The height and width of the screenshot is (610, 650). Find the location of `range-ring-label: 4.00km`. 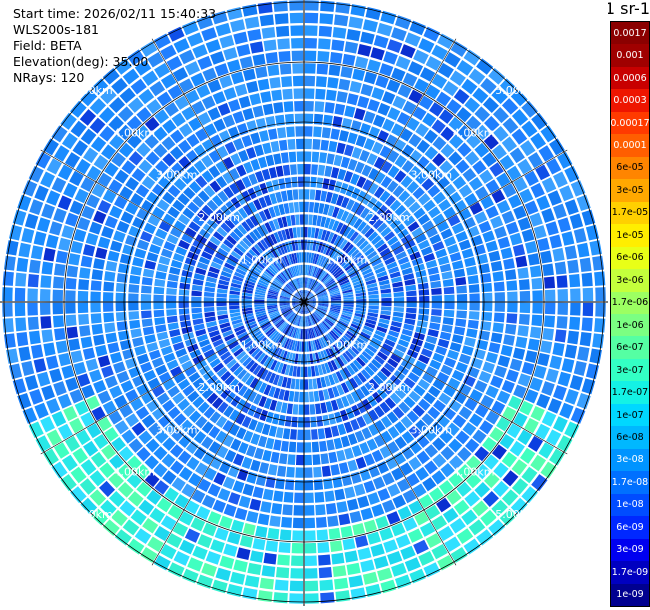

range-ring-label: 4.00km is located at coordinates (135, 132).